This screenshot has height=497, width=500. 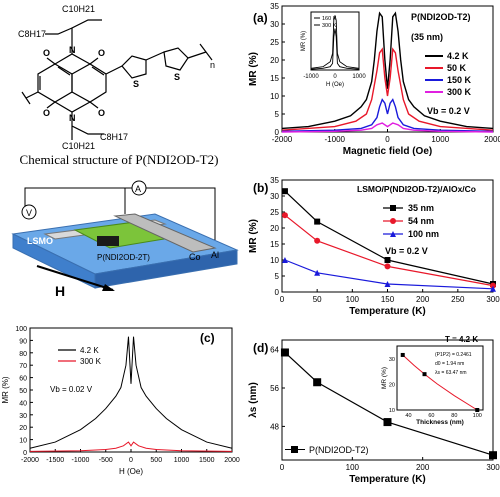 I want to click on inset-x-label: H (Oe), so click(x=335, y=85).